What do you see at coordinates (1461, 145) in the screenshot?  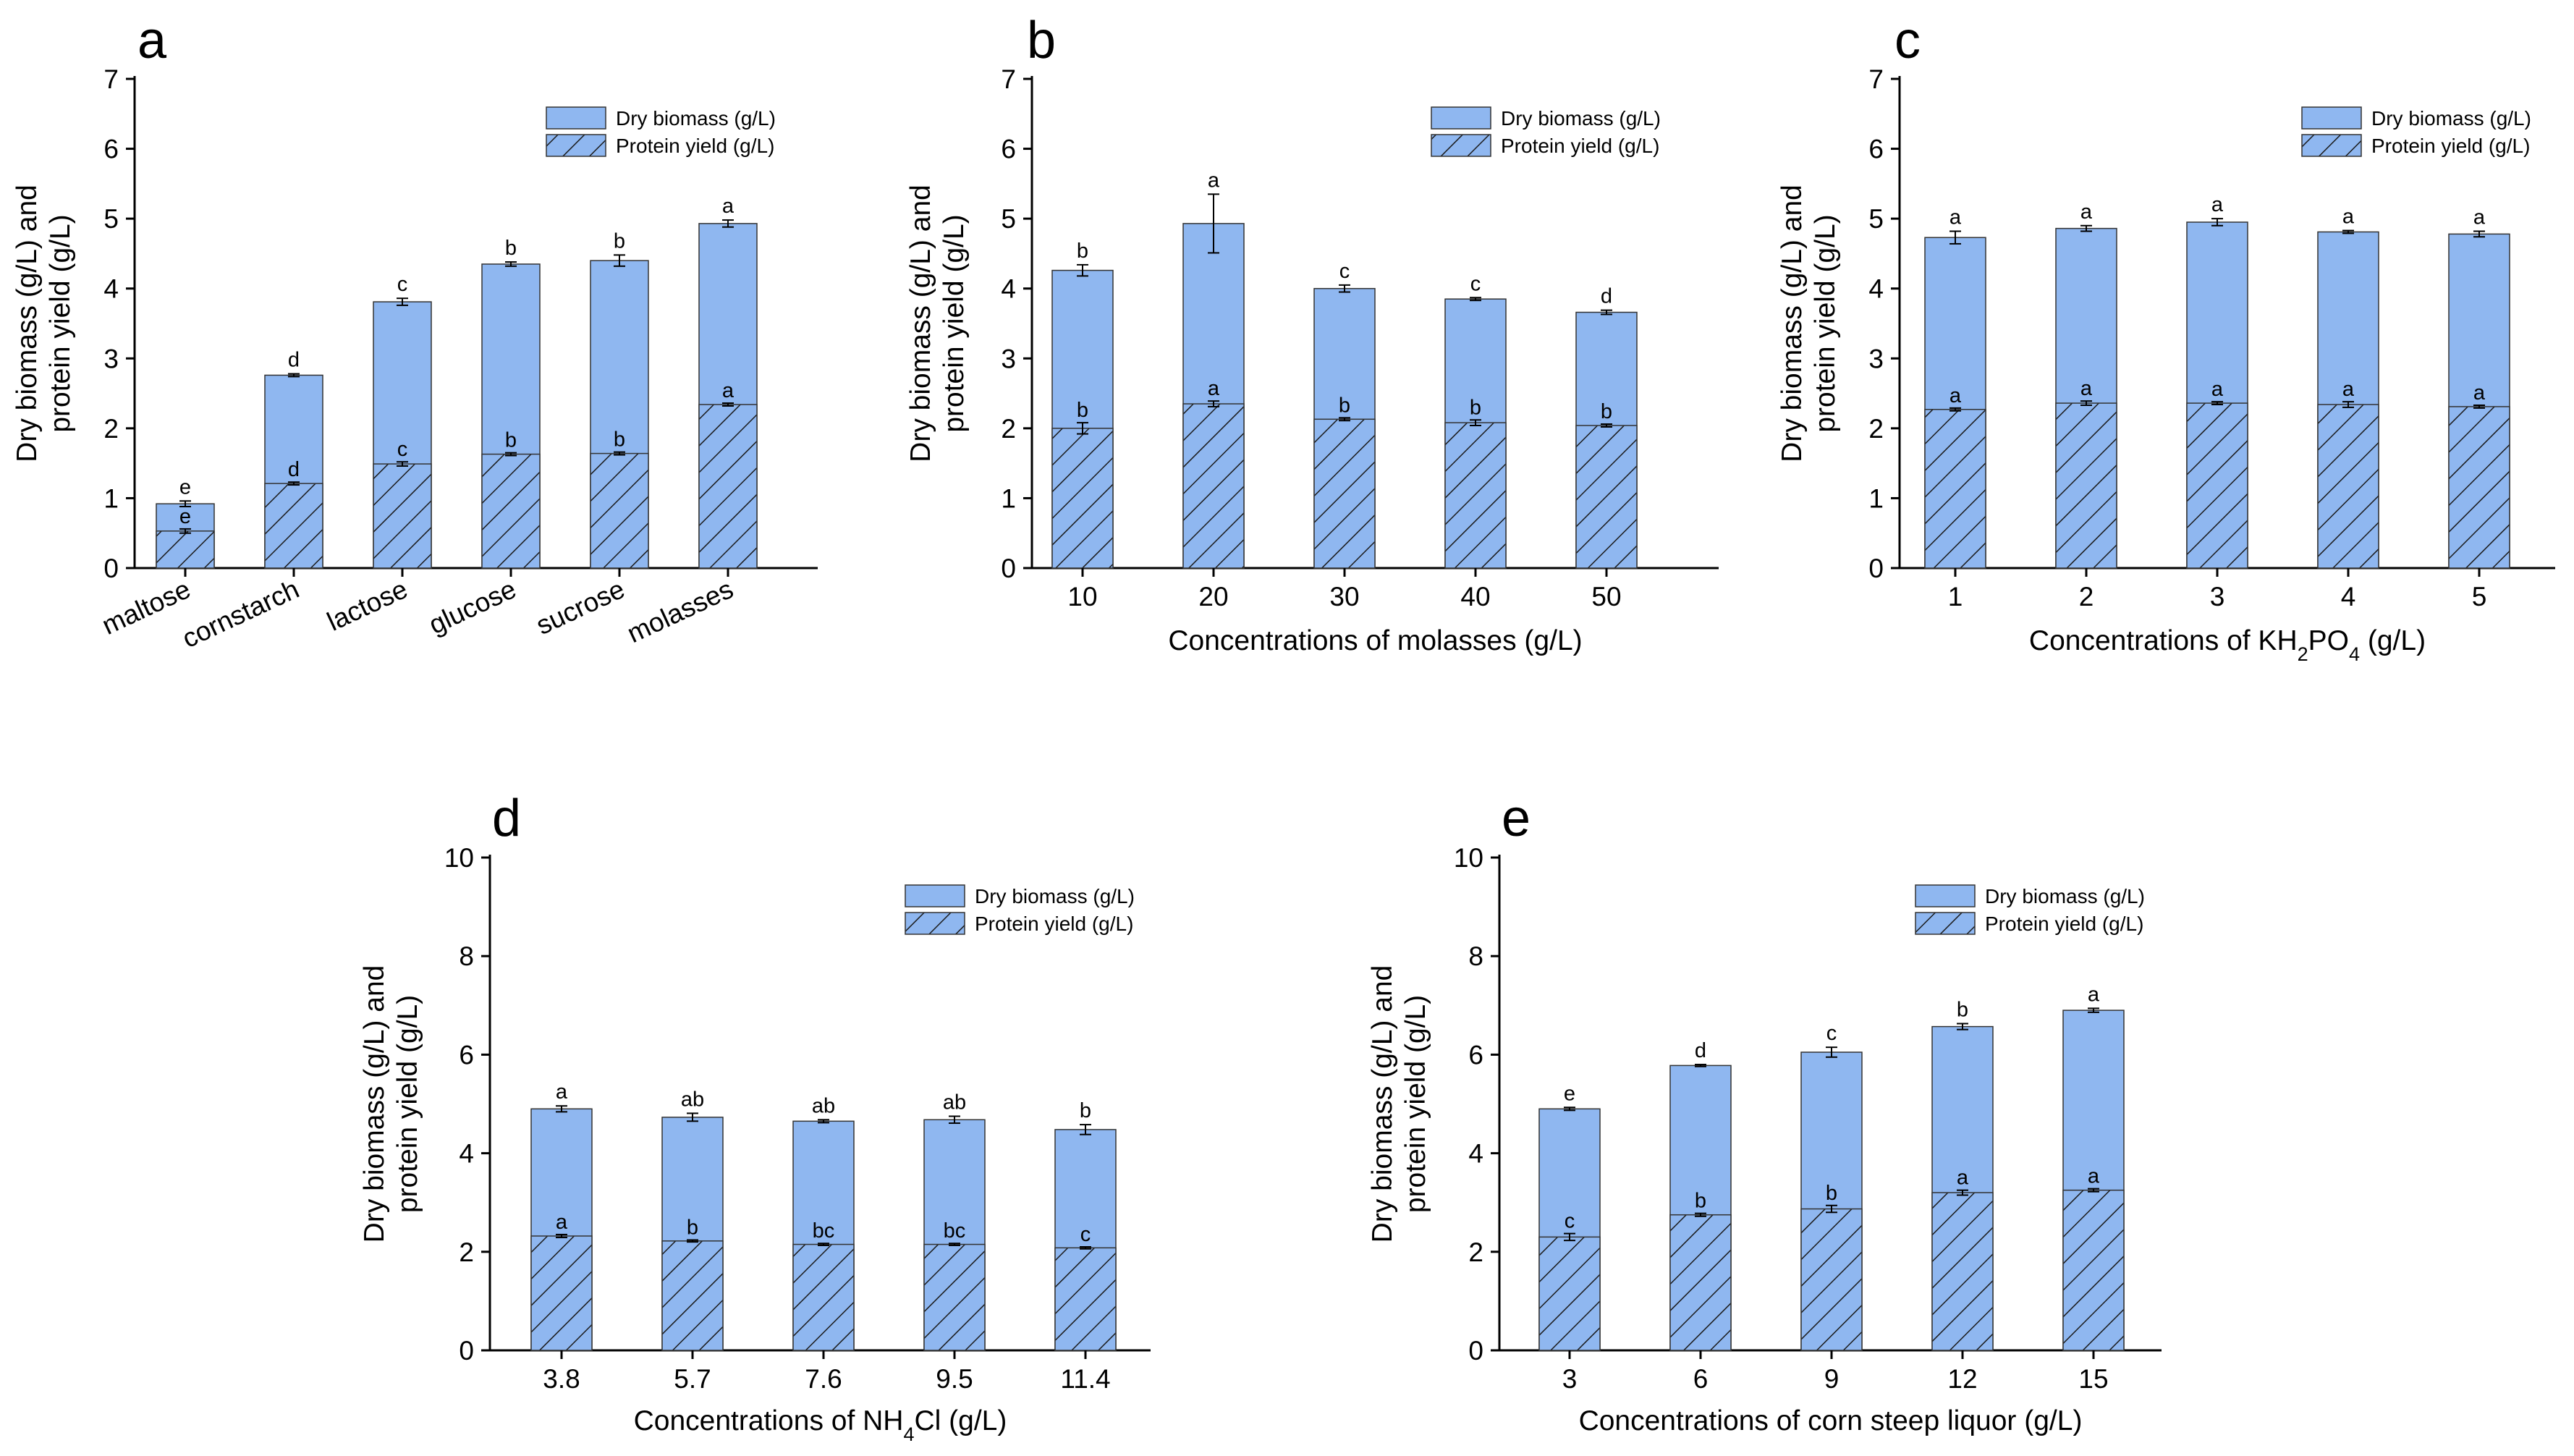 I see `legend-swatch-protein-yield` at bounding box center [1461, 145].